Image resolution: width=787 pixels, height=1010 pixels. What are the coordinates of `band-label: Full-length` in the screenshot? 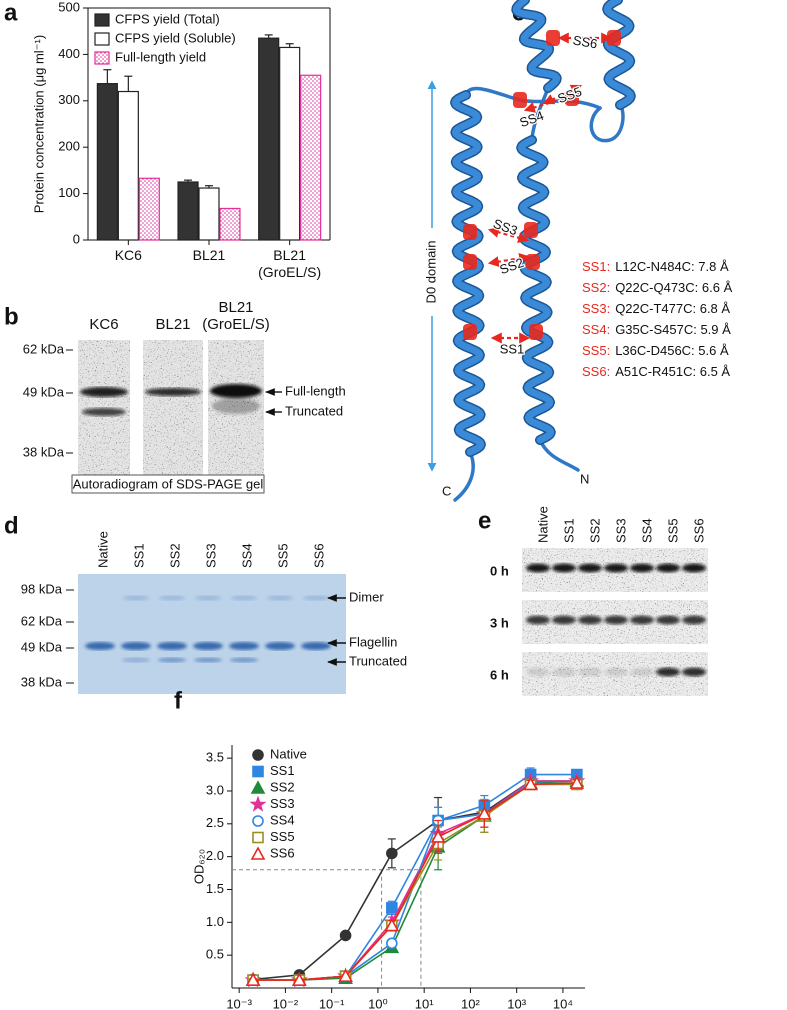 It's located at (315, 390).